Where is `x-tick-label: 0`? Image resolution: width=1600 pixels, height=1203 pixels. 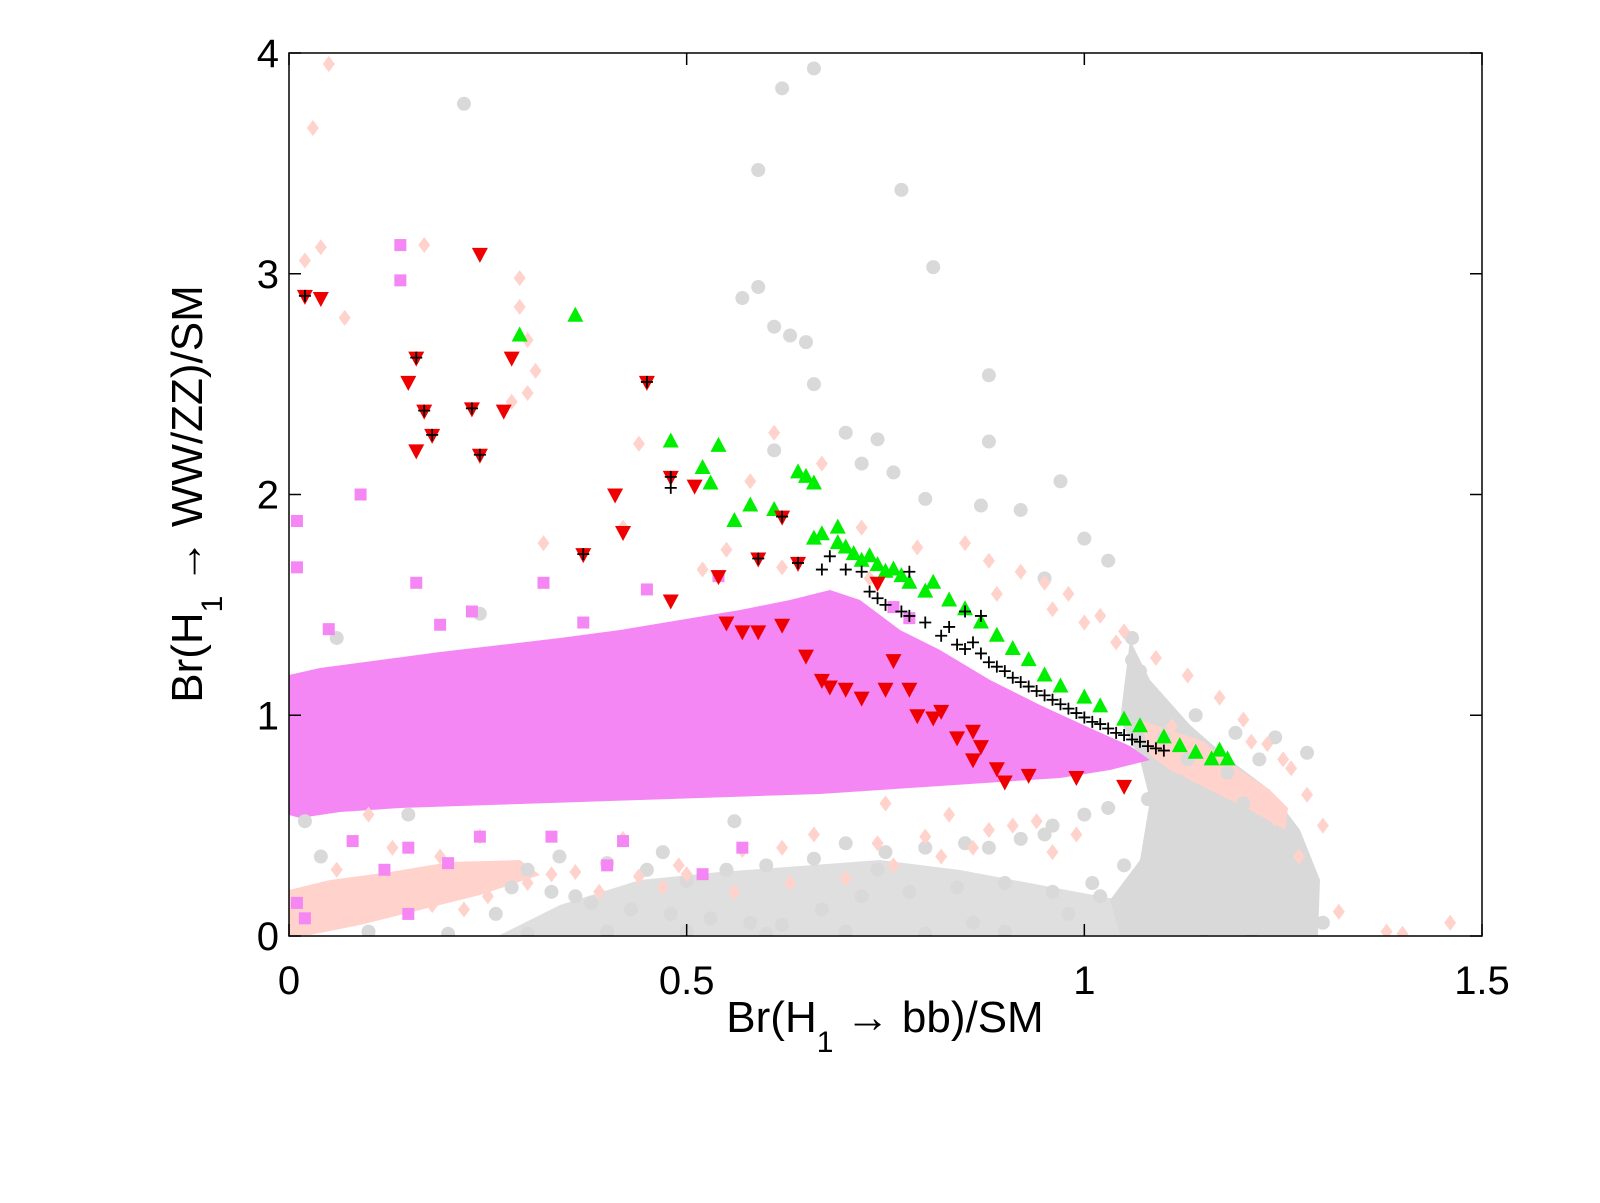 x-tick-label: 0 is located at coordinates (289, 981).